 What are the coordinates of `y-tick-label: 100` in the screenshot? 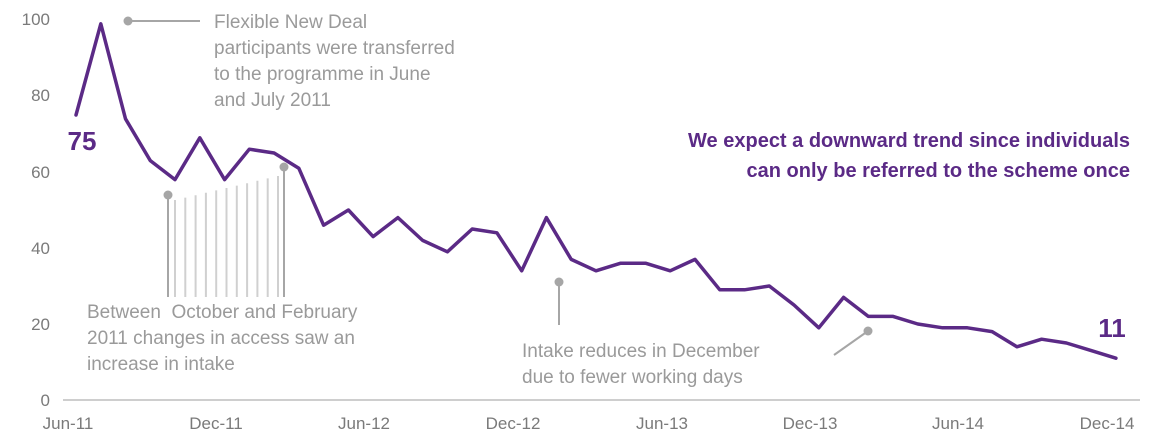 It's located at (36, 19).